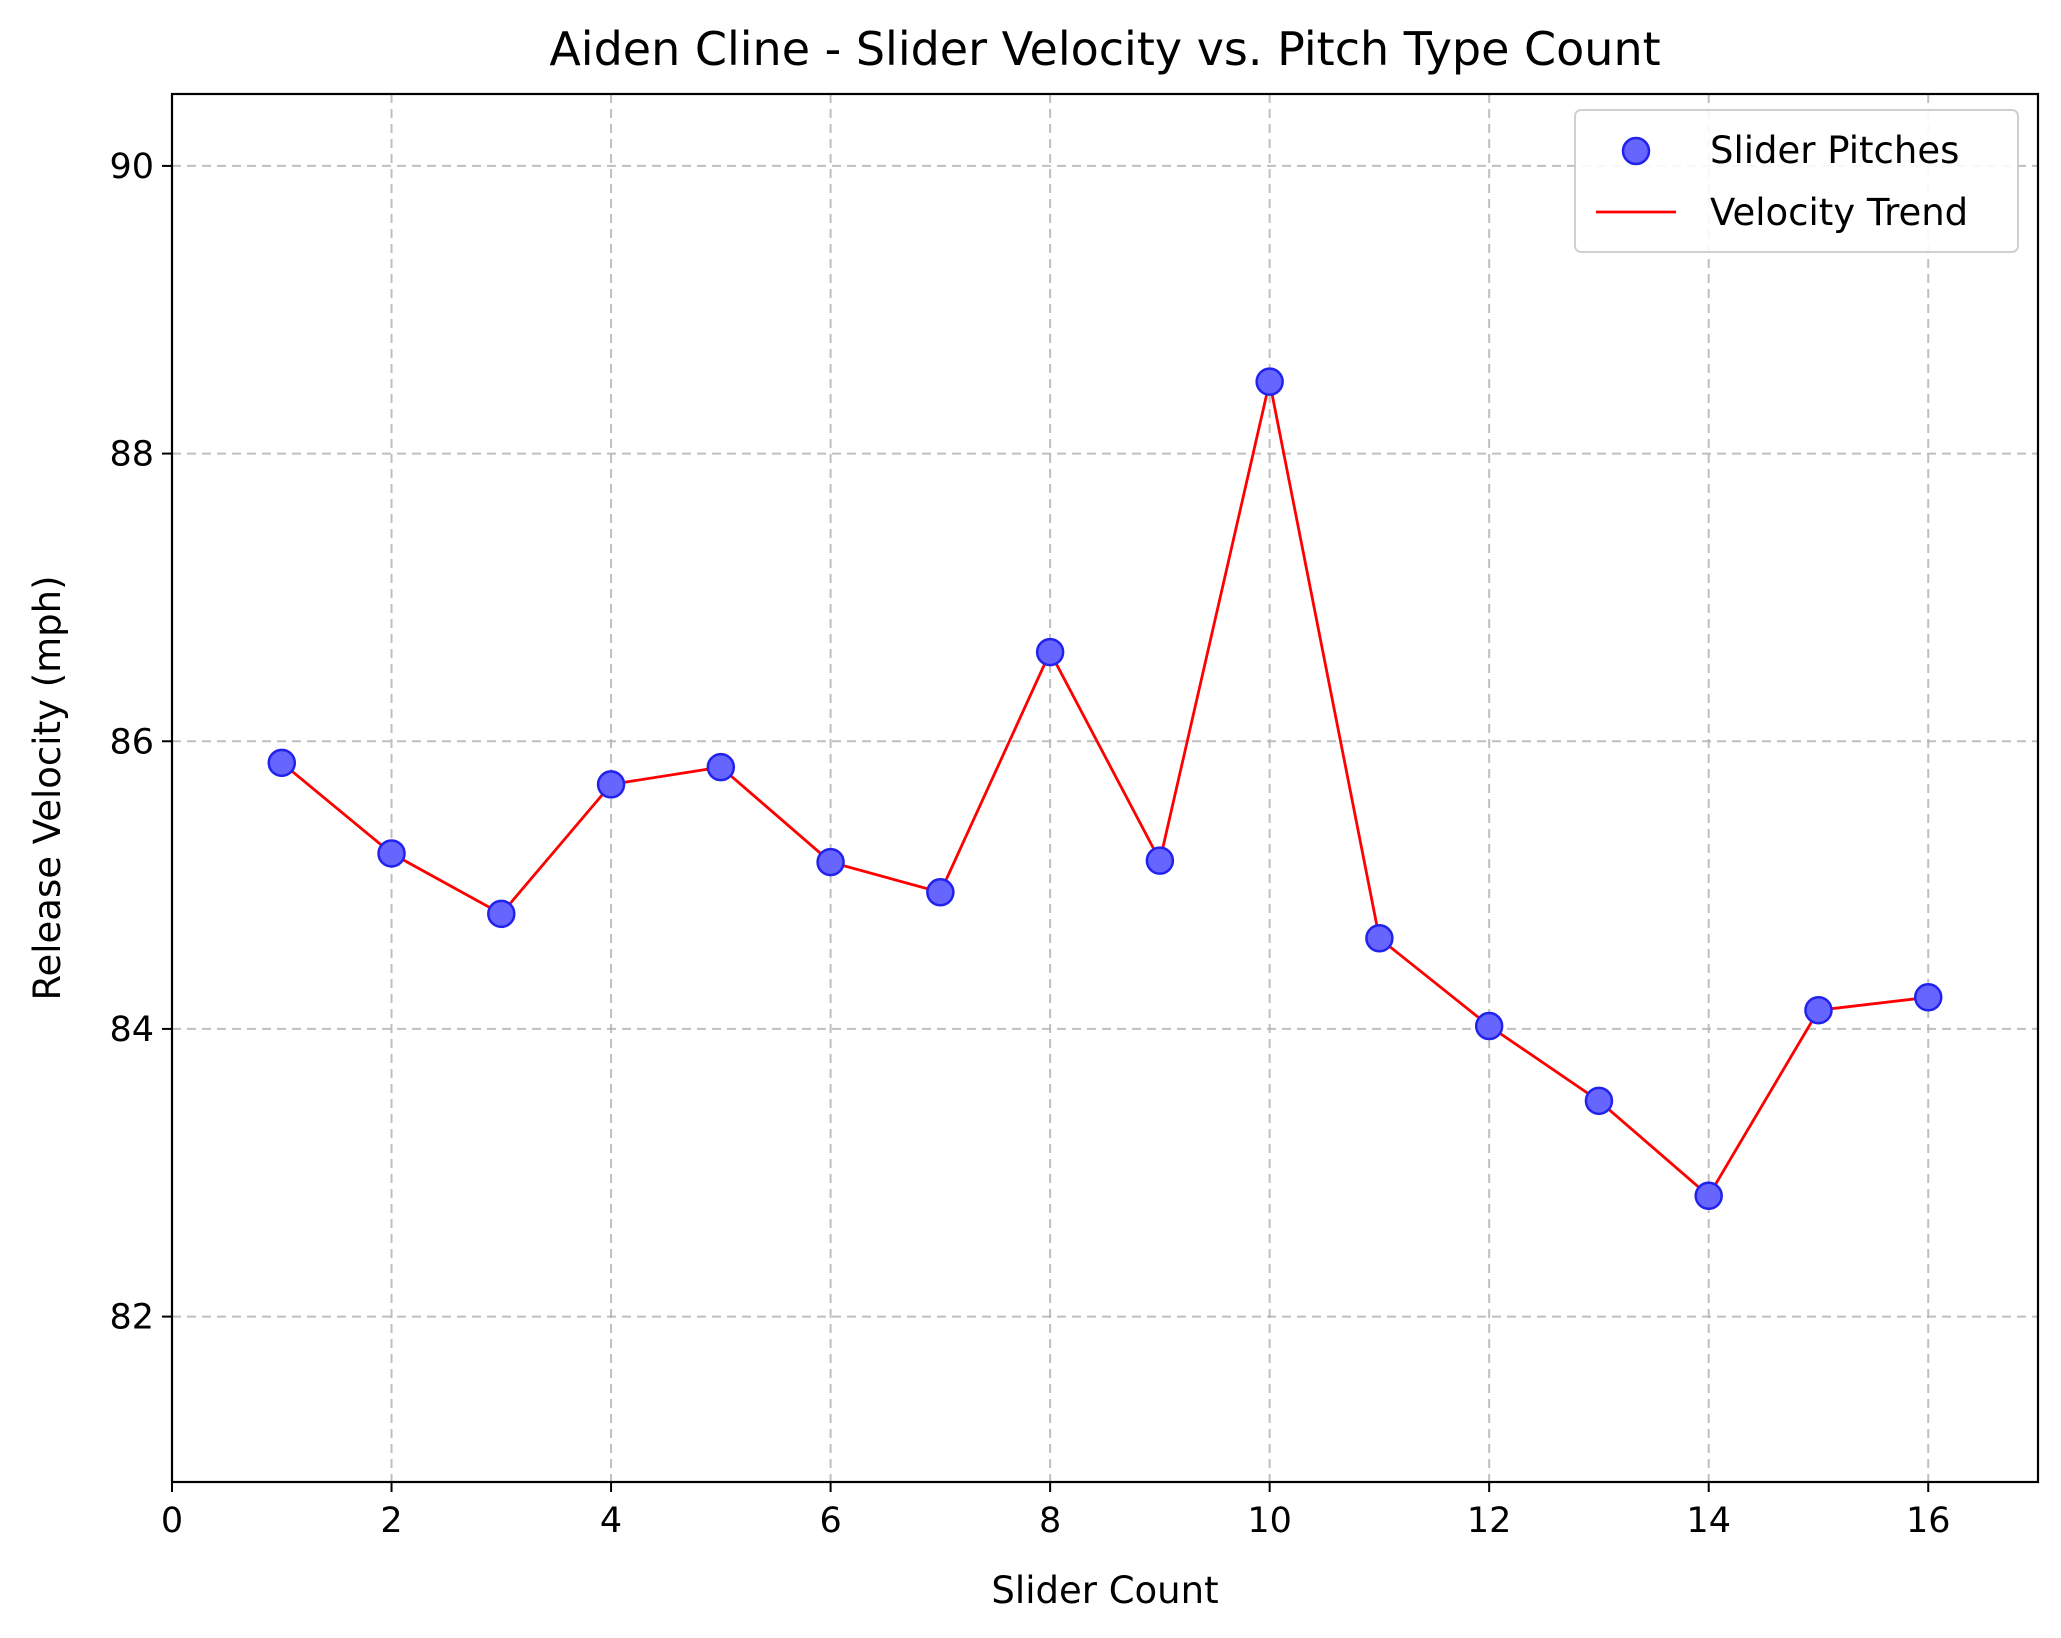  Describe the element at coordinates (131, 167) in the screenshot. I see `y-tick-label: 90` at that location.